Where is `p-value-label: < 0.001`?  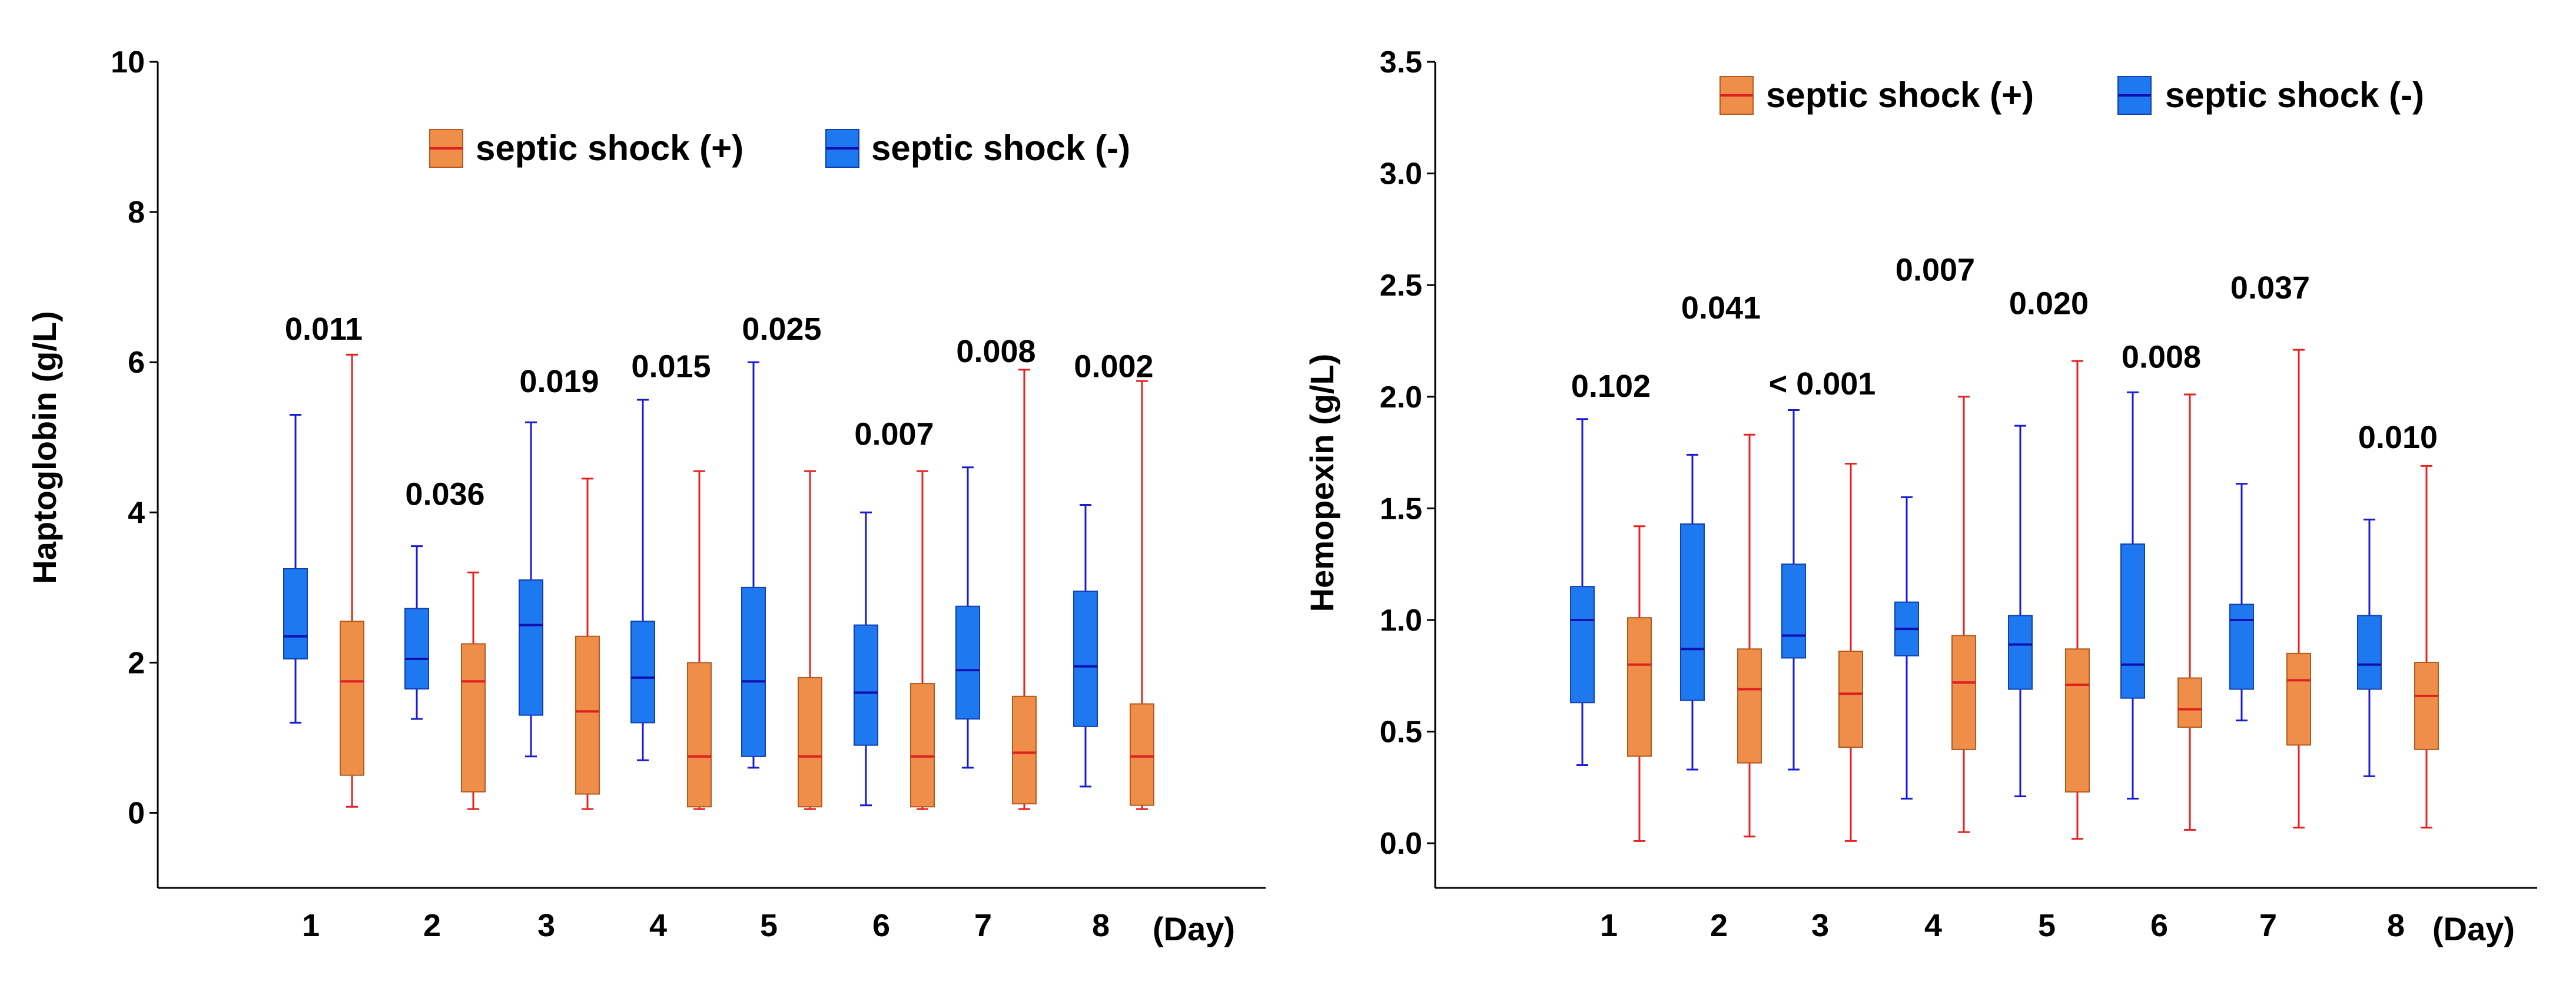
p-value-label: < 0.001 is located at coordinates (1822, 384).